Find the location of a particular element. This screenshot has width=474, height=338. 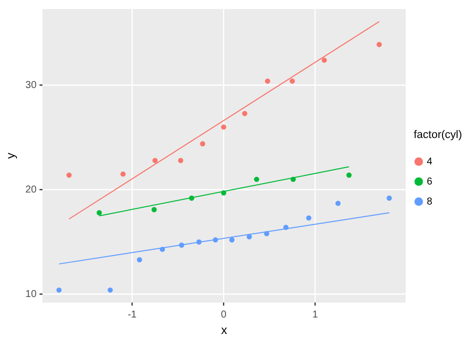

x-axis-title: x is located at coordinates (224, 330).